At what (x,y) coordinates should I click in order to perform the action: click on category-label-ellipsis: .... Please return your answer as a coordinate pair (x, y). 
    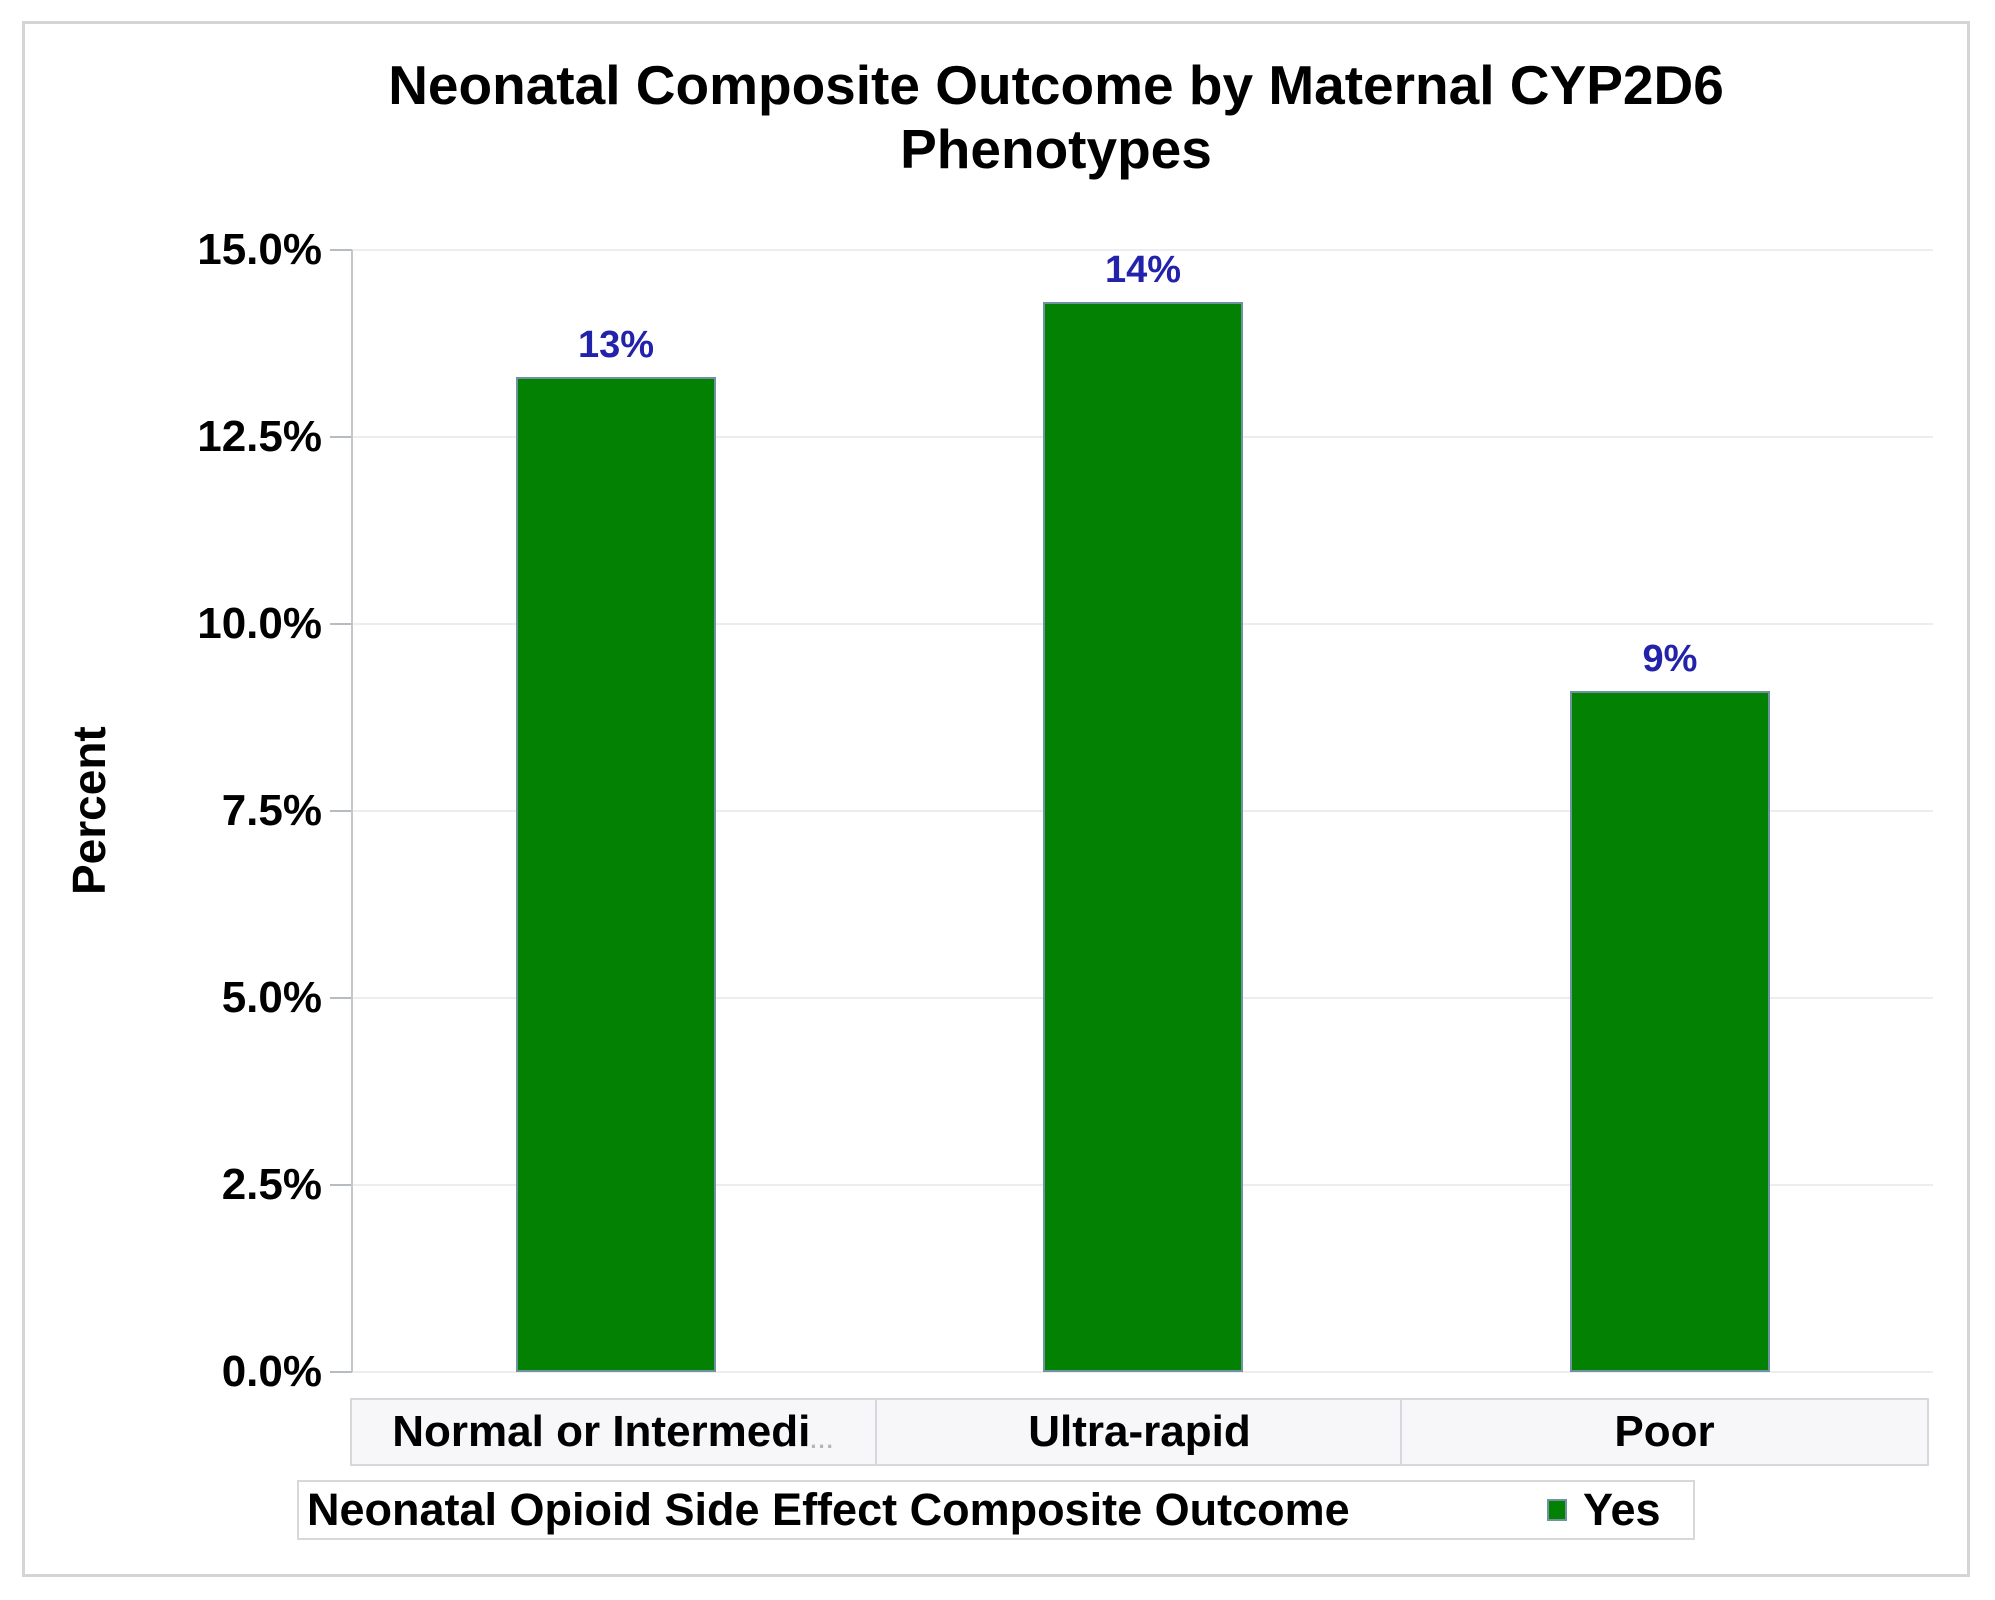
    Looking at the image, I should click on (822, 1440).